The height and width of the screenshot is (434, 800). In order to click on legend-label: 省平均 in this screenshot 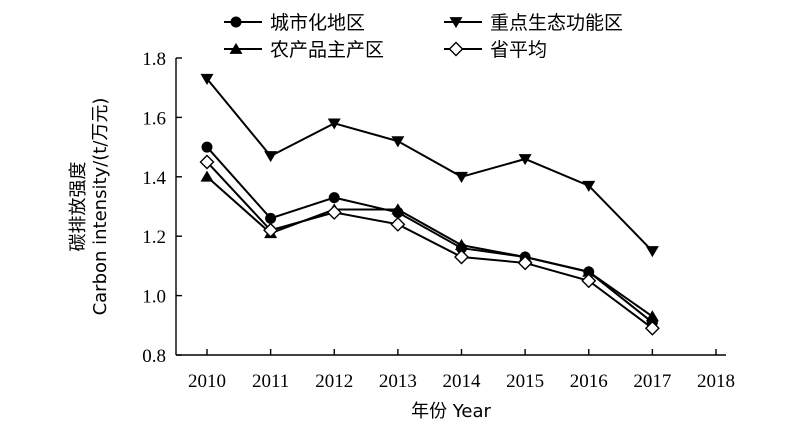, I will do `click(518, 50)`.